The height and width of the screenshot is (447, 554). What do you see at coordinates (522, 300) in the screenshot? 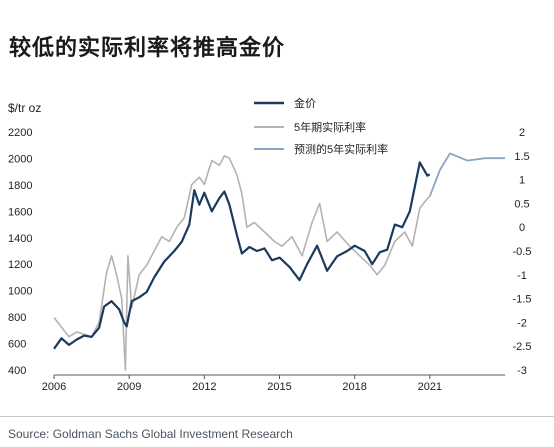
I see `right-axis-tick-label: -1.5` at bounding box center [522, 300].